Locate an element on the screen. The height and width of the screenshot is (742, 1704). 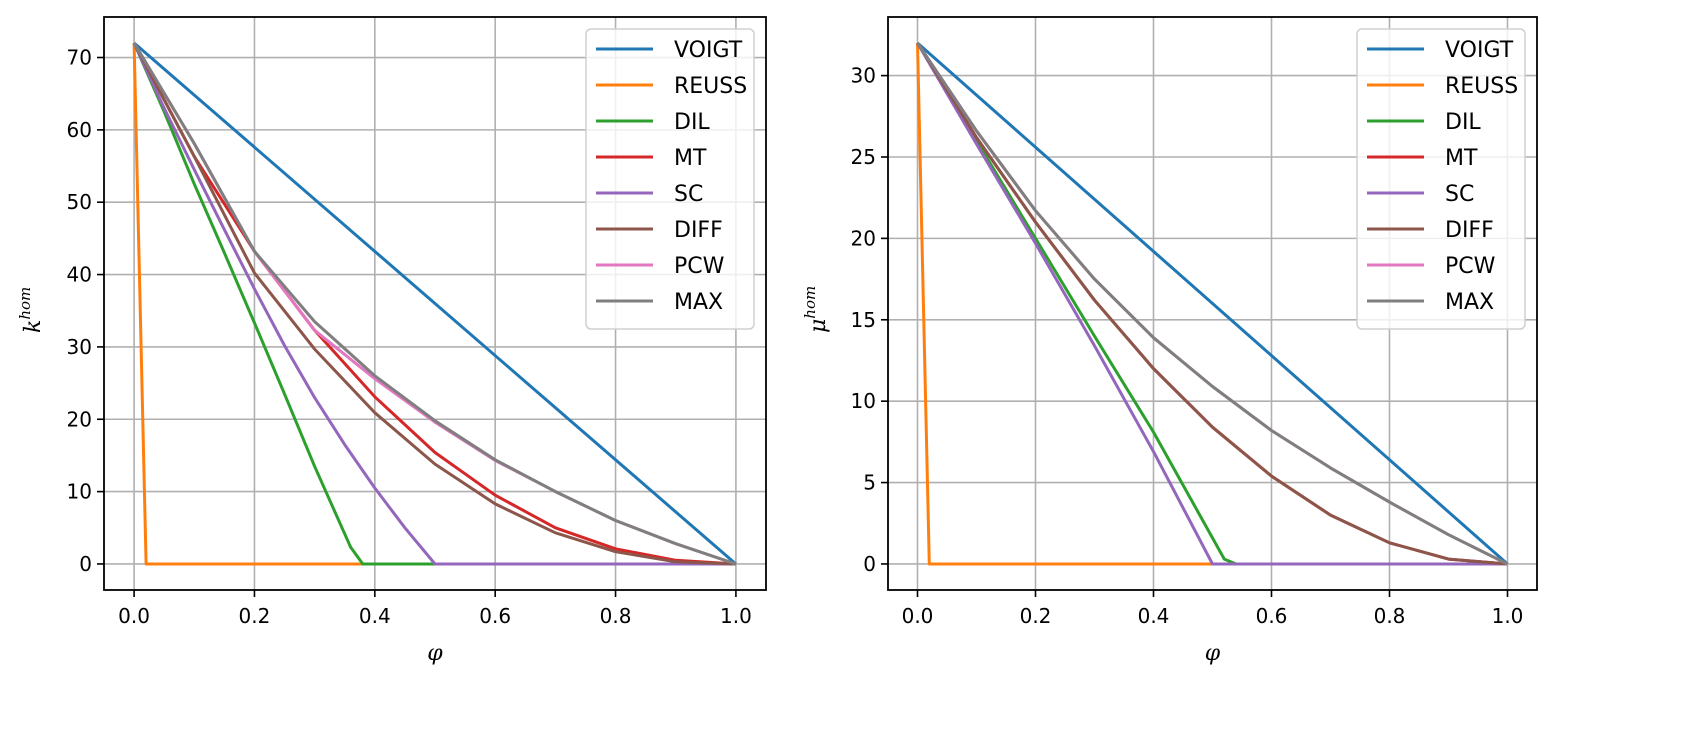
y-axis-label-main: k is located at coordinates (33, 326).